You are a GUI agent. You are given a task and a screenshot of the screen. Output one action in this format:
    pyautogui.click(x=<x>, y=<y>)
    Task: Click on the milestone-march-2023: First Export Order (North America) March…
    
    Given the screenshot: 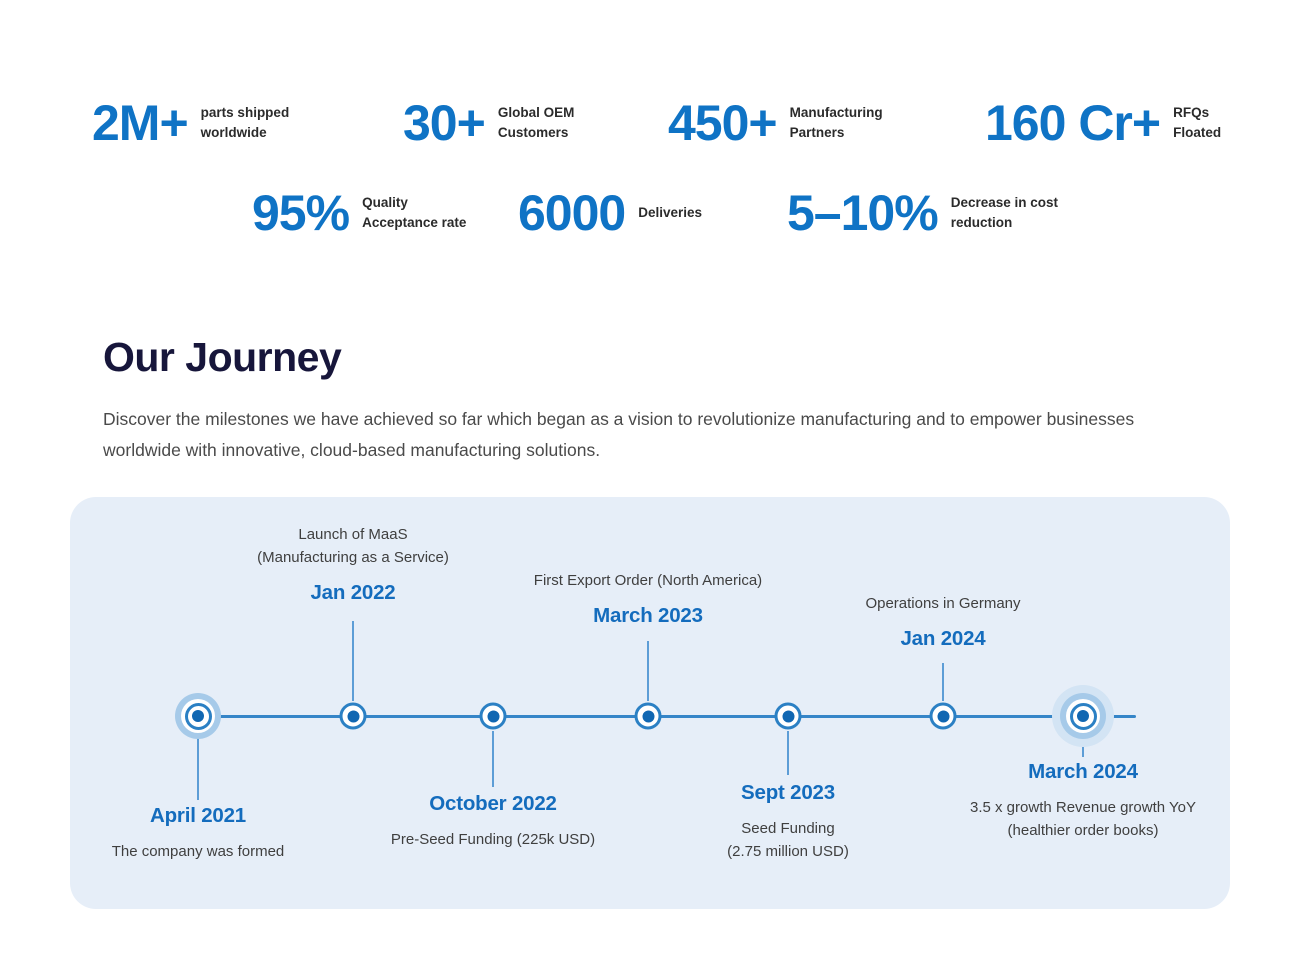 What is the action you would take?
    pyautogui.click(x=648, y=599)
    